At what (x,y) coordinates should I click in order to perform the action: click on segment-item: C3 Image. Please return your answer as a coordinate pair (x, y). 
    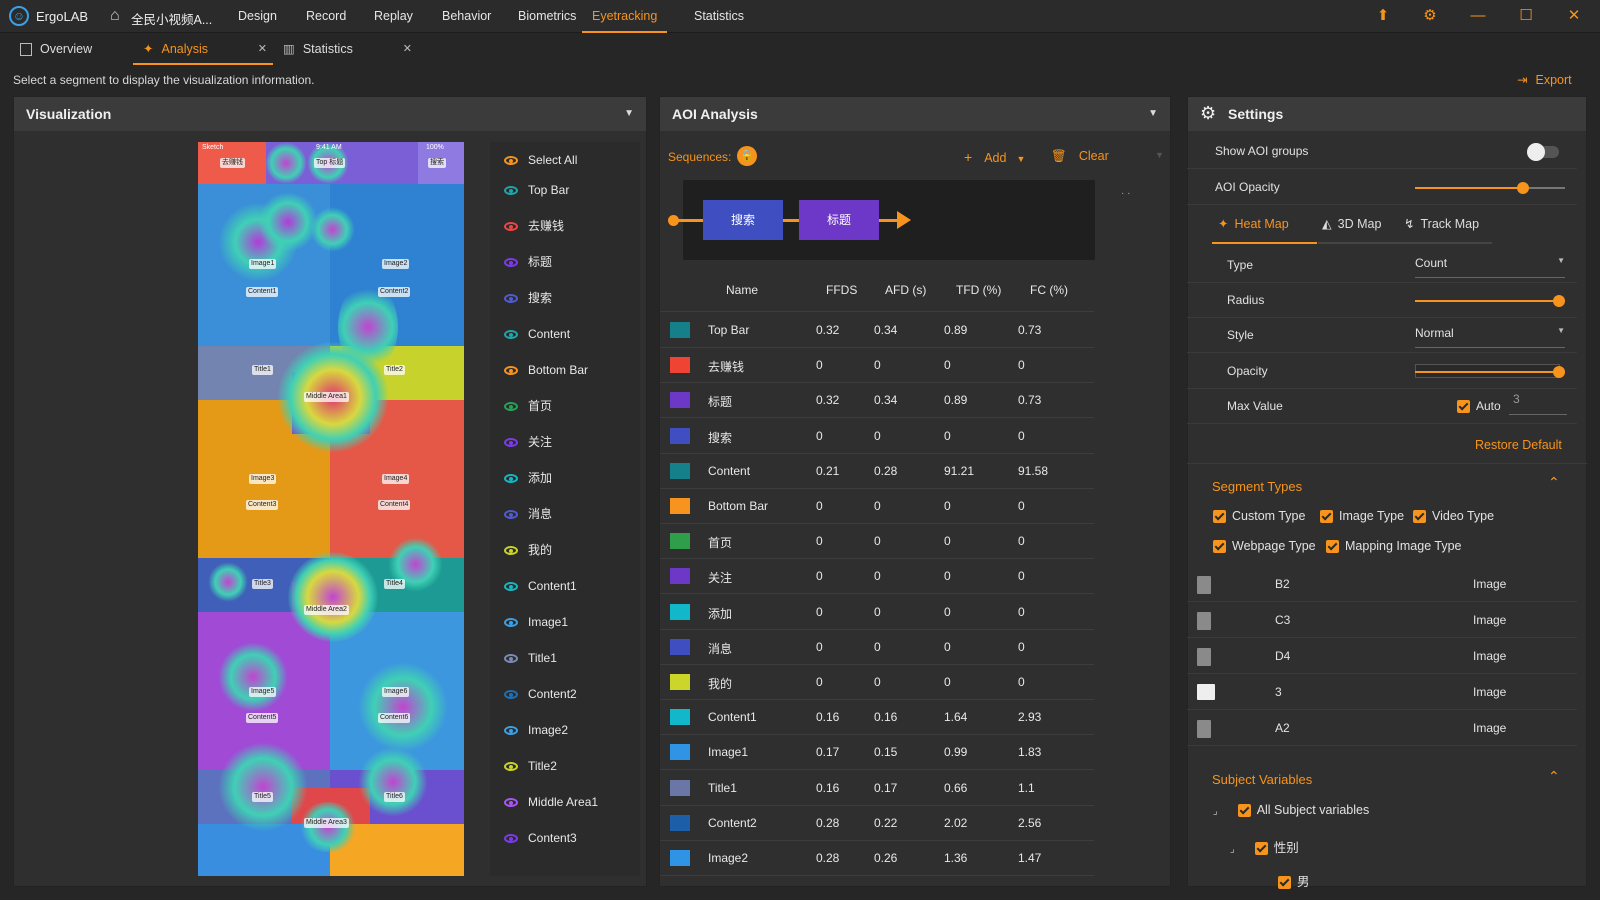
    Looking at the image, I should click on (1382, 620).